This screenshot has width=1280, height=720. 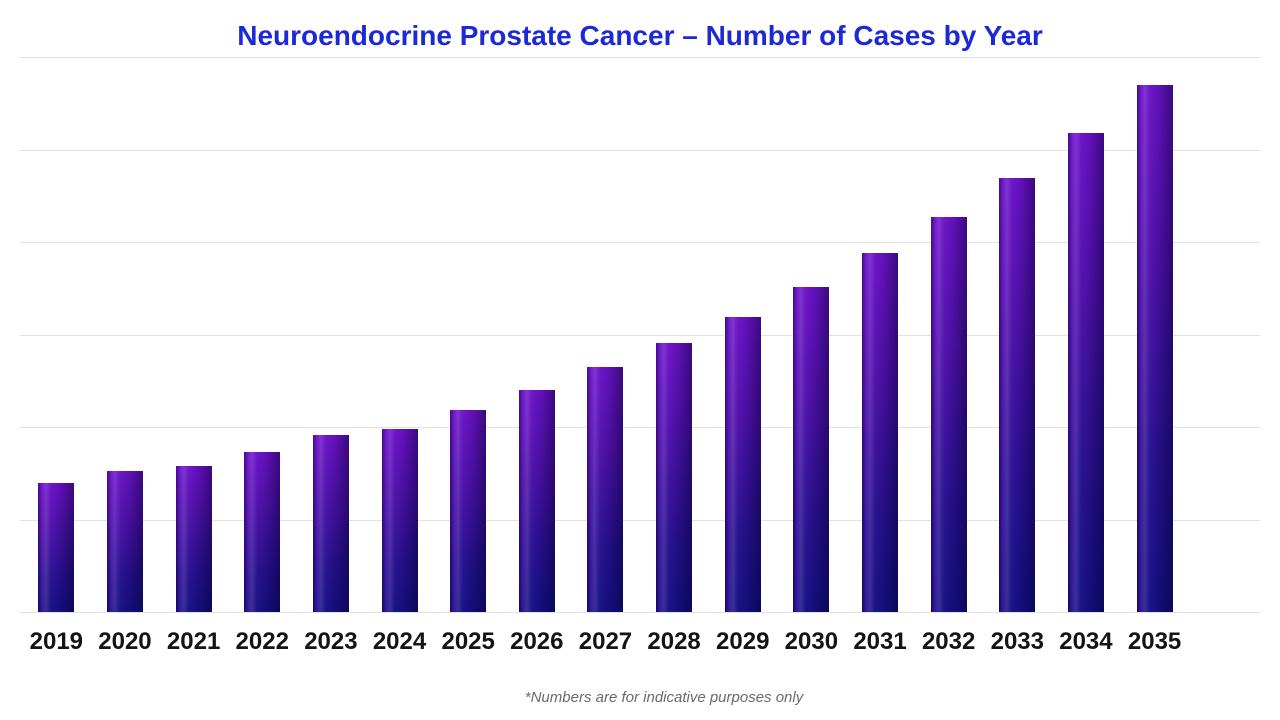 What do you see at coordinates (1154, 348) in the screenshot?
I see `bar-2035` at bounding box center [1154, 348].